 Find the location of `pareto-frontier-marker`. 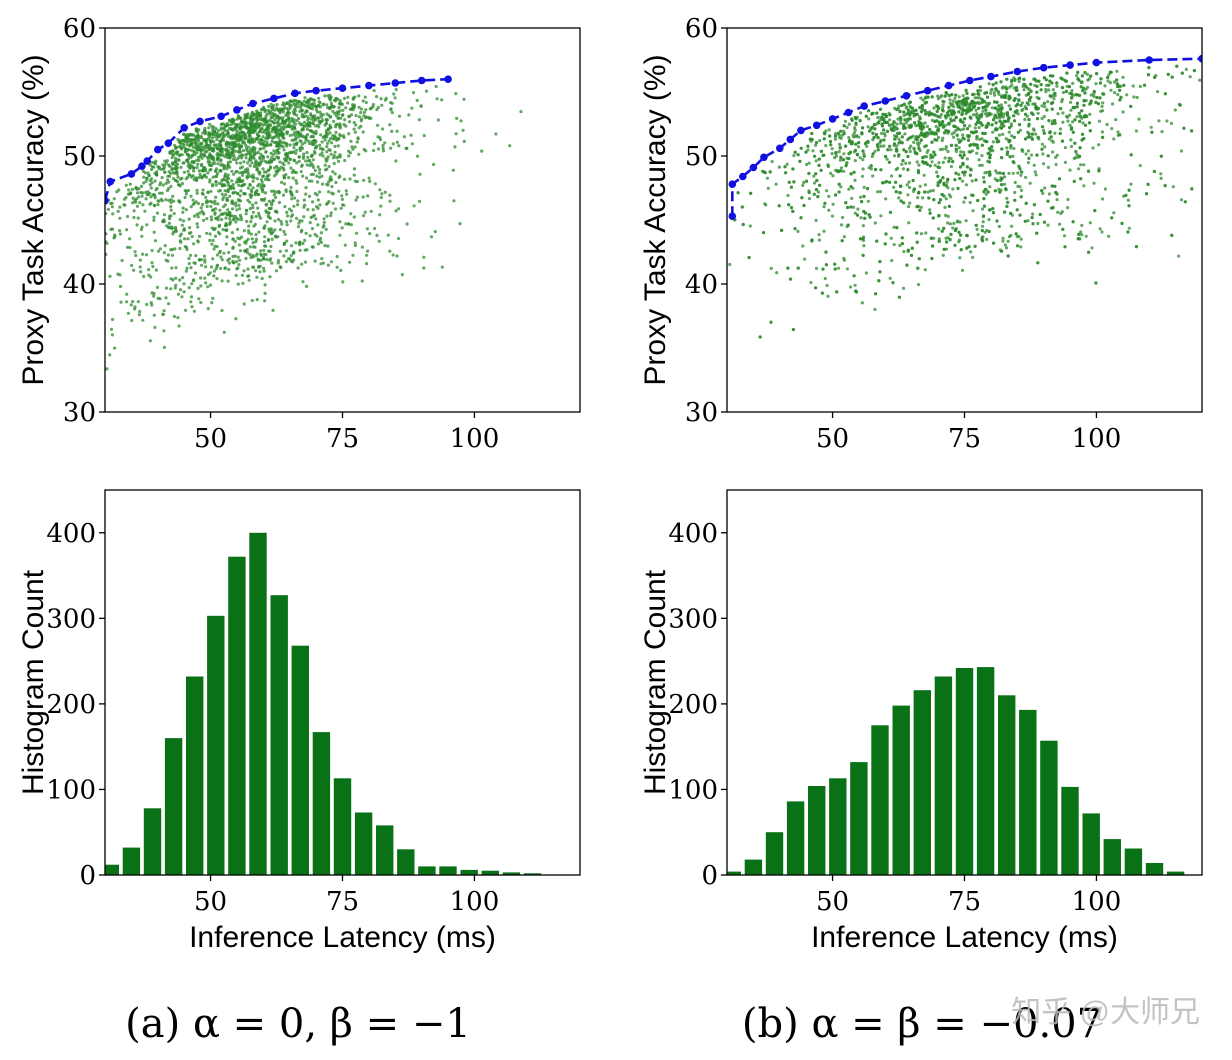

pareto-frontier-marker is located at coordinates (168, 143).